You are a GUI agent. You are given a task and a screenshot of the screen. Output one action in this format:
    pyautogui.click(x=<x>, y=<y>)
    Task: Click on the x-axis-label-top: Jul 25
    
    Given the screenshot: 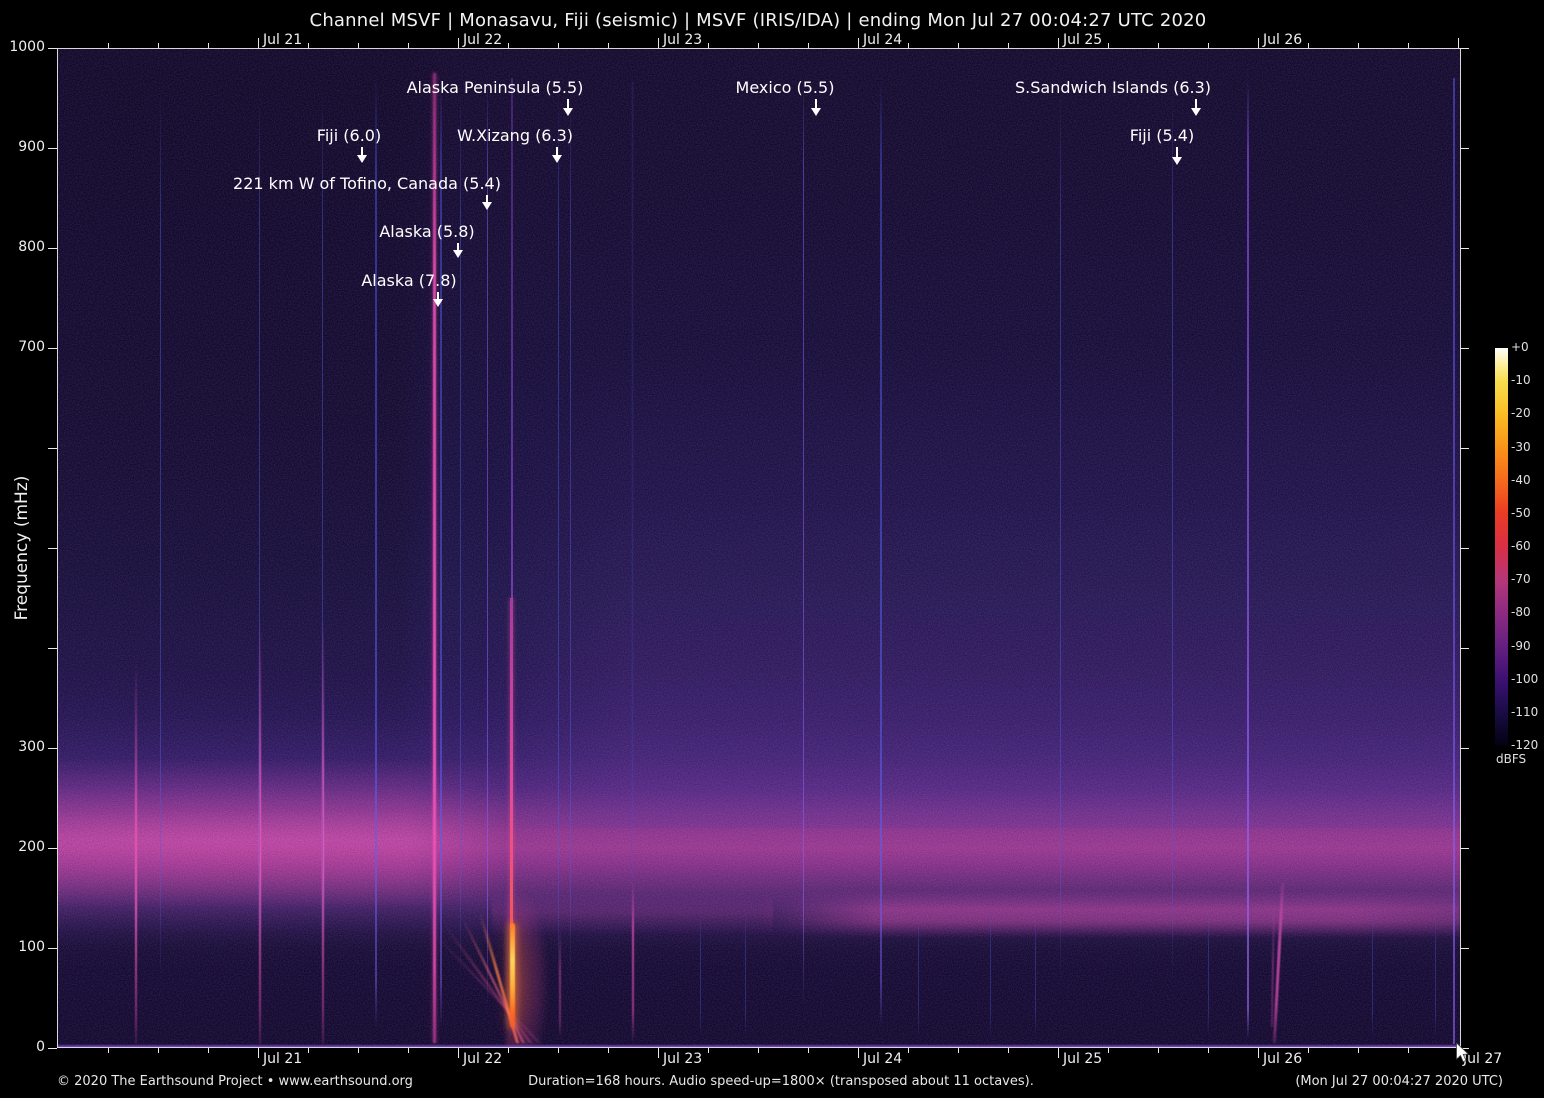 What is the action you would take?
    pyautogui.click(x=1083, y=40)
    